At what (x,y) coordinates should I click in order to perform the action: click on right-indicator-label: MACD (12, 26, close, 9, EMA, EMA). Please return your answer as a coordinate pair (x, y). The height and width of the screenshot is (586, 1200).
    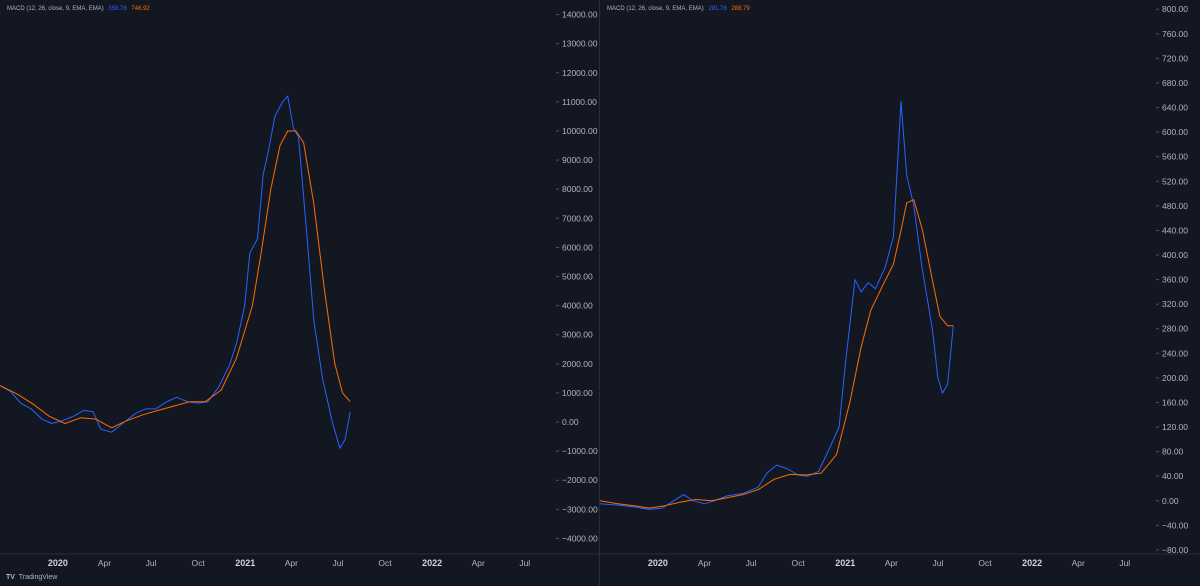
    Looking at the image, I should click on (655, 9).